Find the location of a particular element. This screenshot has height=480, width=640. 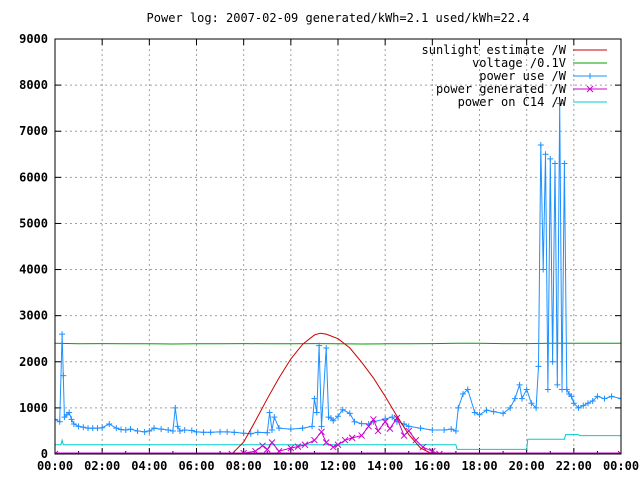

series-line is located at coordinates (338, 442).